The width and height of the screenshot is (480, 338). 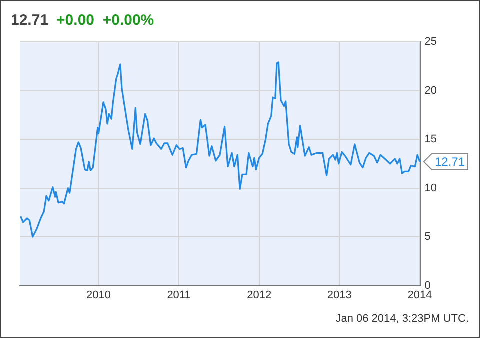 I want to click on text: Jan 06 2014, 3:23PM UTC., so click(x=402, y=319).